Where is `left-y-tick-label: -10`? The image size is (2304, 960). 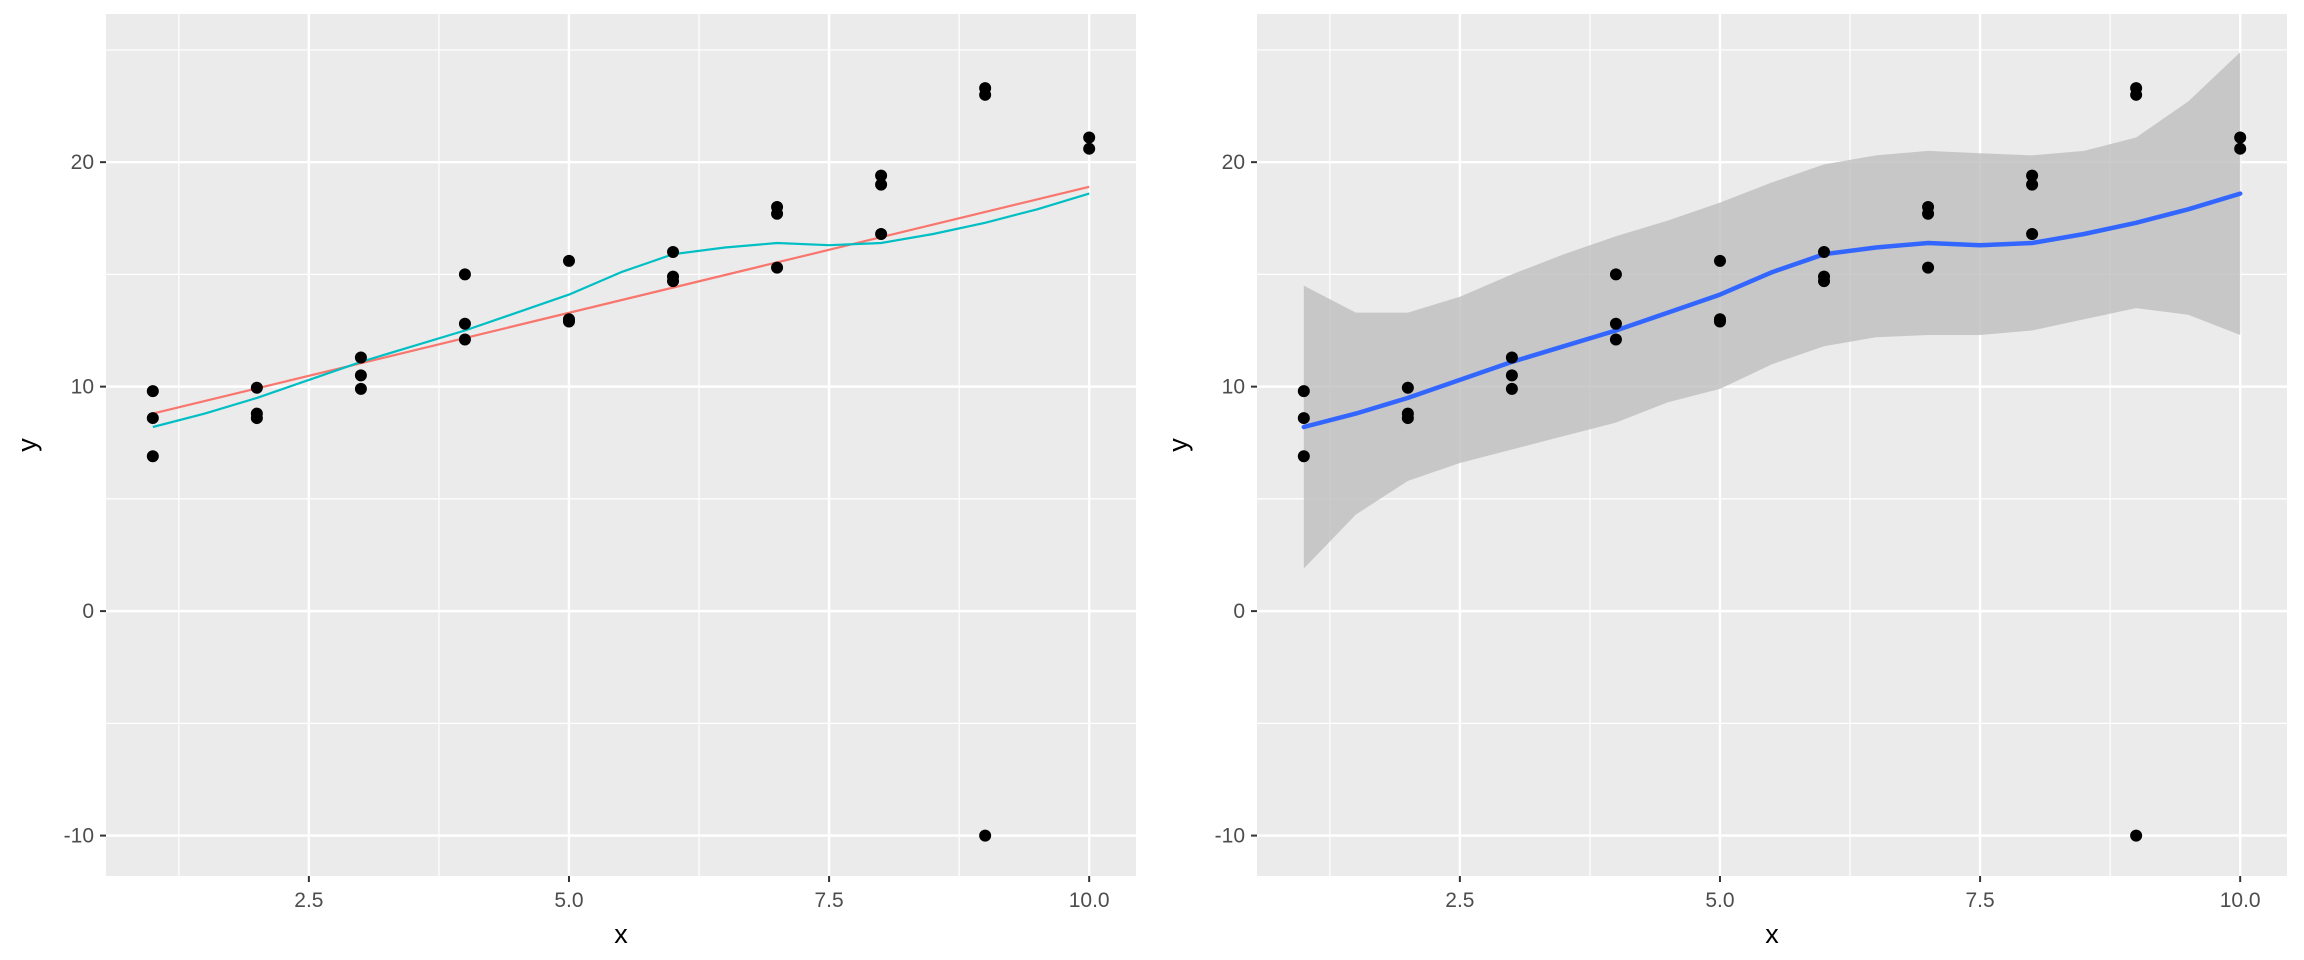 left-y-tick-label: -10 is located at coordinates (79, 836).